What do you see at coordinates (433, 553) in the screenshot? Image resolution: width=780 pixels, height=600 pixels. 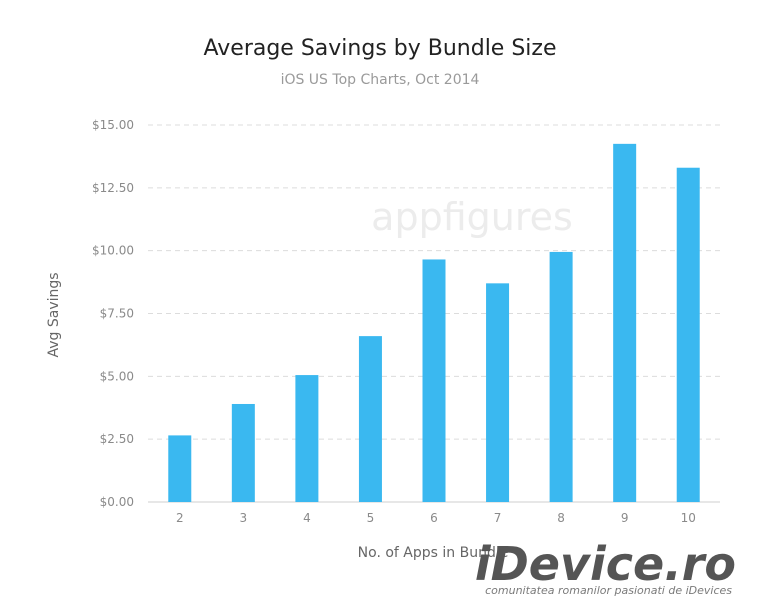 I see `x-axis-label: No. of Apps in Bundle` at bounding box center [433, 553].